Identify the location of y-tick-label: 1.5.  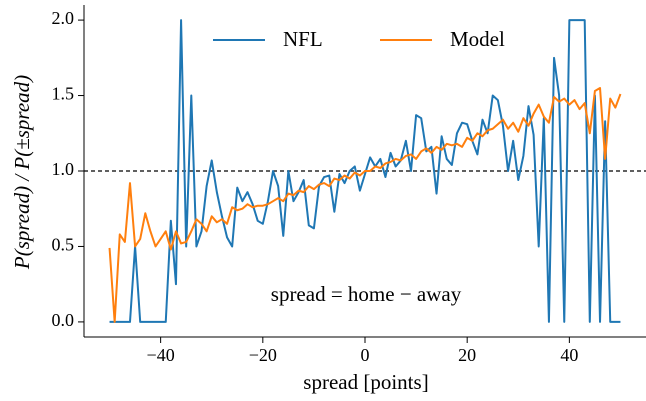
(63, 94).